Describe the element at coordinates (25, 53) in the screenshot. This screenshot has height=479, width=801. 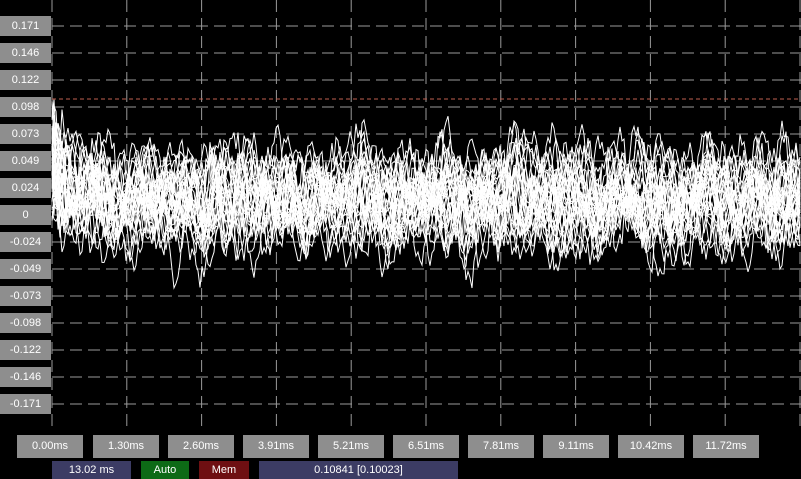
I see `y-tick-label: 0.146` at that location.